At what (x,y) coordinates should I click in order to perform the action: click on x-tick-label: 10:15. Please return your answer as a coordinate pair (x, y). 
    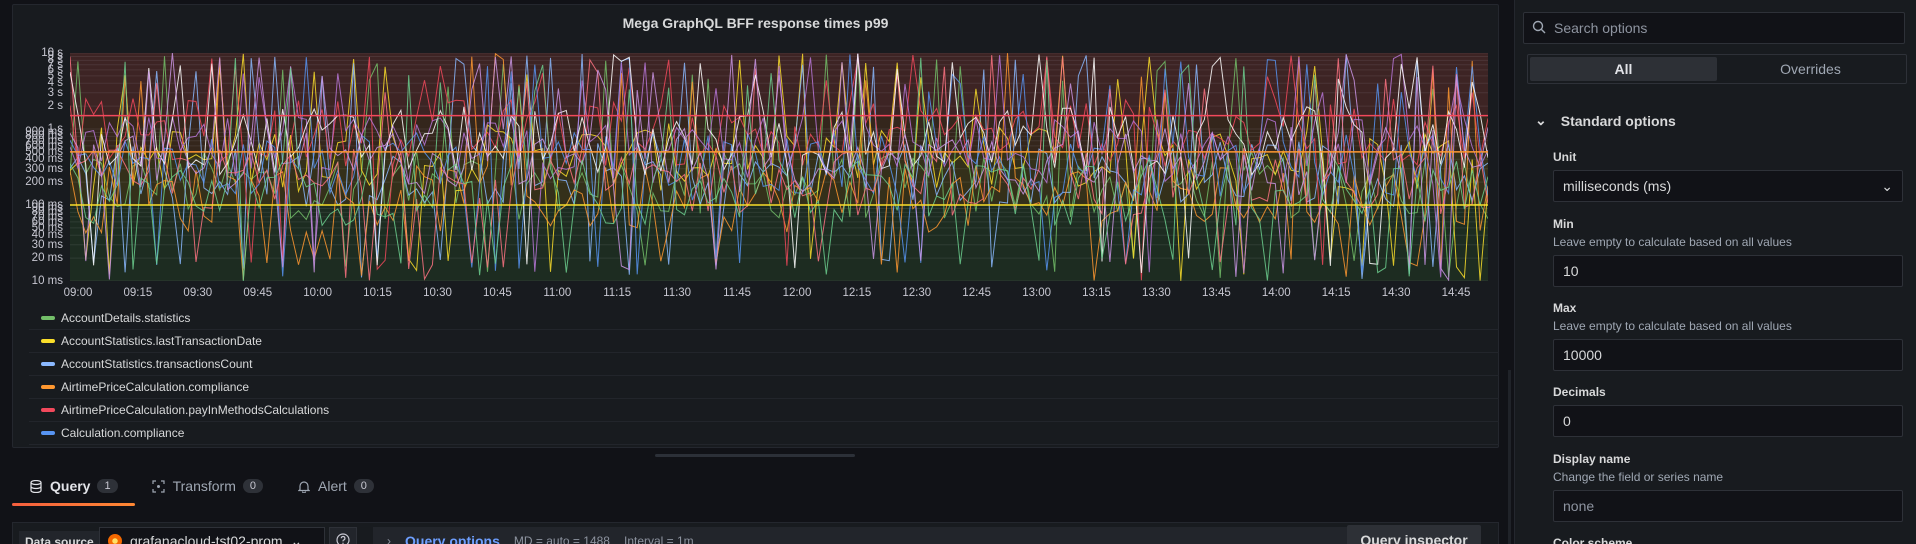
    Looking at the image, I should click on (377, 293).